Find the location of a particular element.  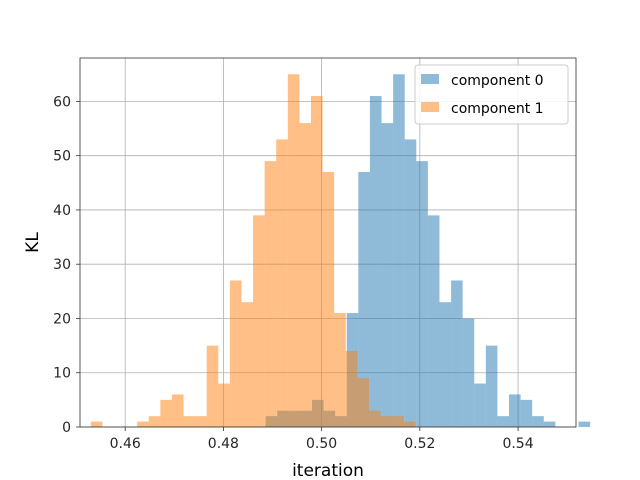

x-axis-label: iteration is located at coordinates (328, 470).